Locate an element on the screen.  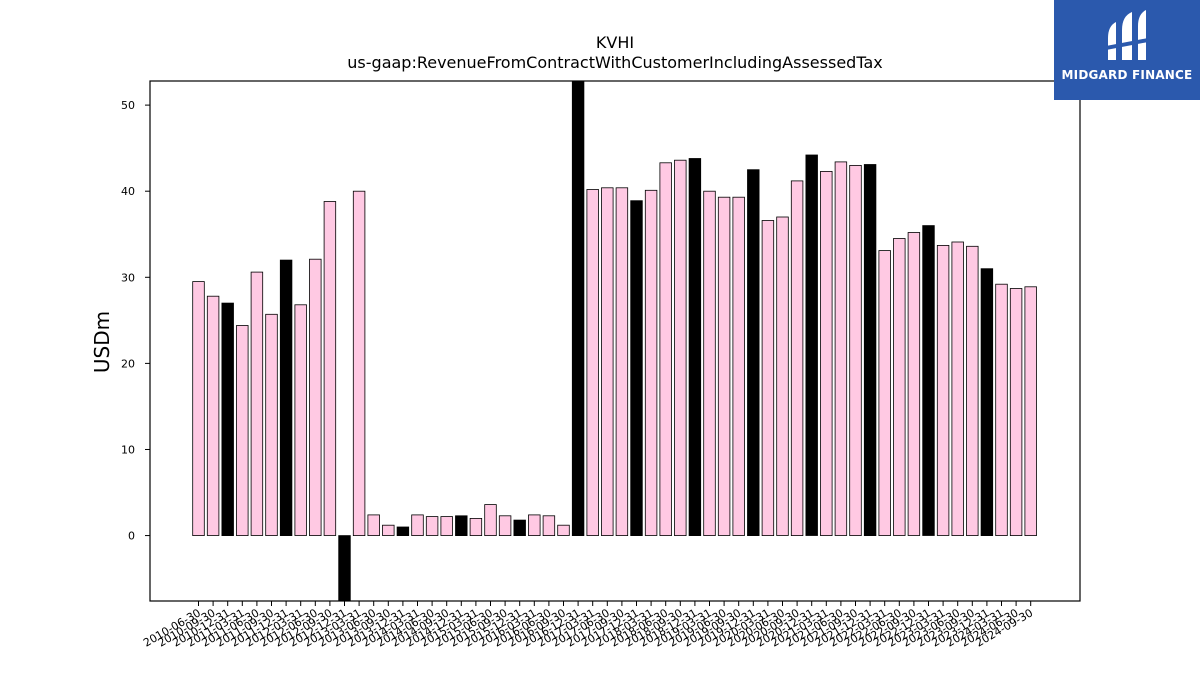
y-tick-label: 0 is located at coordinates (131, 536).